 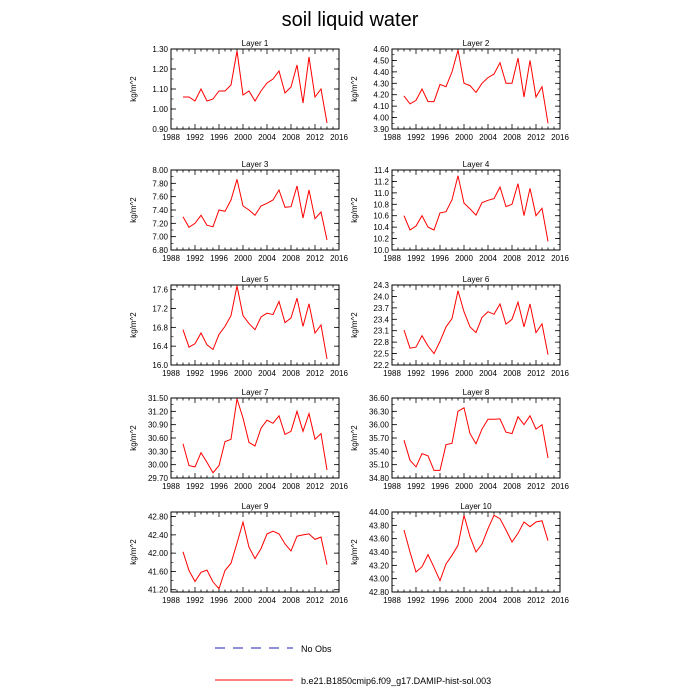 I want to click on y-tick-label: 10.2, so click(x=381, y=239).